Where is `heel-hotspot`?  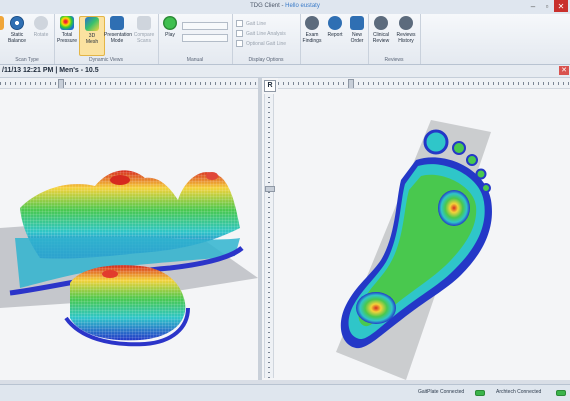
heel-hotspot is located at coordinates (376, 308).